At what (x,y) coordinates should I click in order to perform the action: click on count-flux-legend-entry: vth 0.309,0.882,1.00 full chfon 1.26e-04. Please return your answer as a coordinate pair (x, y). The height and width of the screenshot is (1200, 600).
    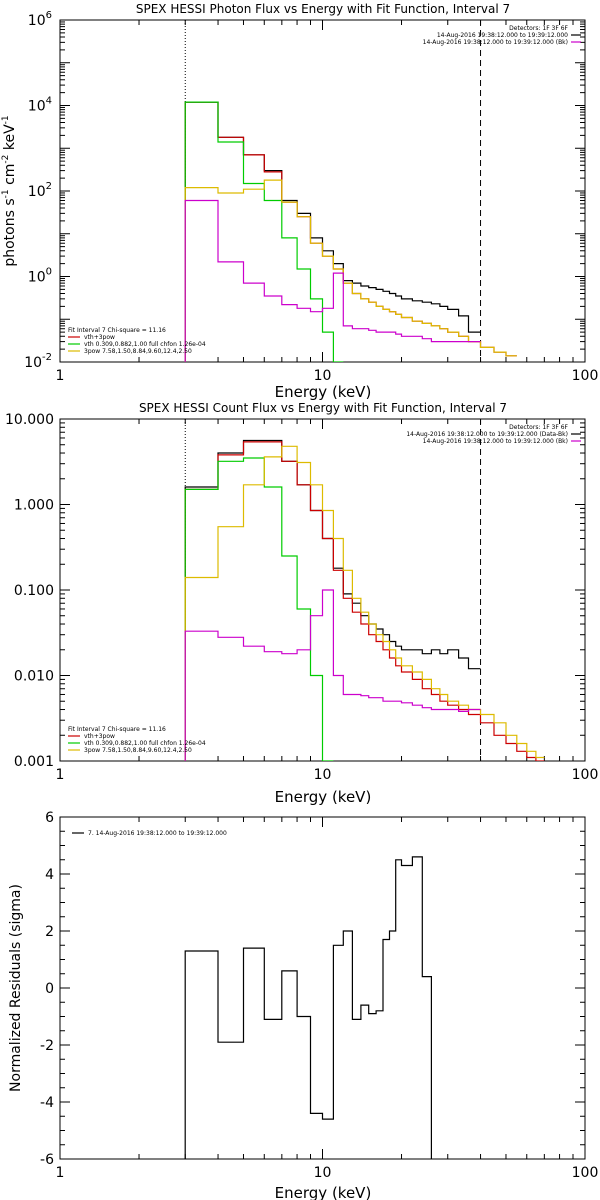
    Looking at the image, I should click on (145, 743).